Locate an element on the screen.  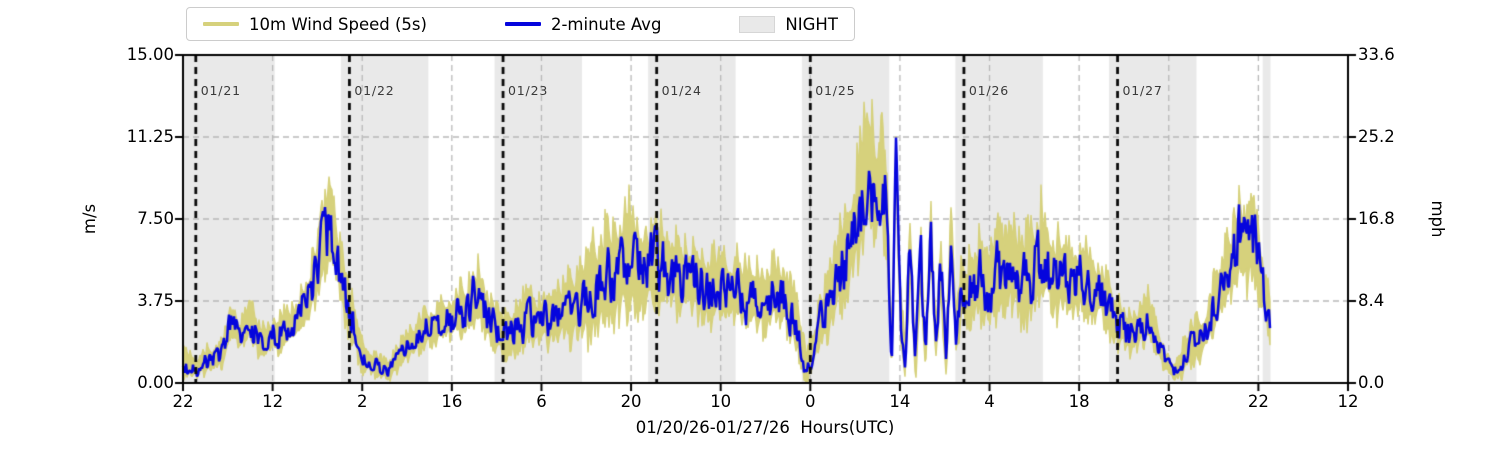
y-left-tick-label: 0.00 is located at coordinates (155, 382).